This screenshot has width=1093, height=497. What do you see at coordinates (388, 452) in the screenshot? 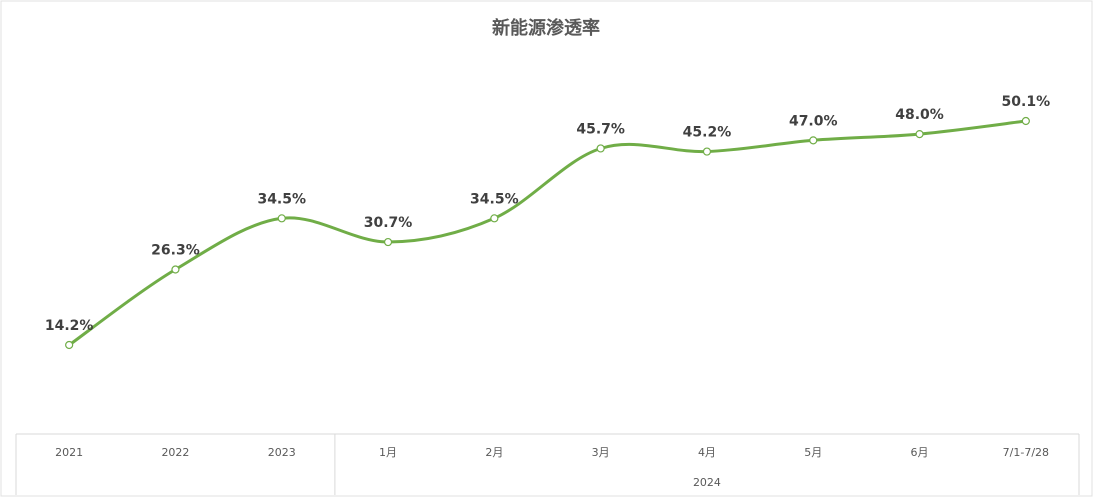
I see `category-label: 1月` at bounding box center [388, 452].